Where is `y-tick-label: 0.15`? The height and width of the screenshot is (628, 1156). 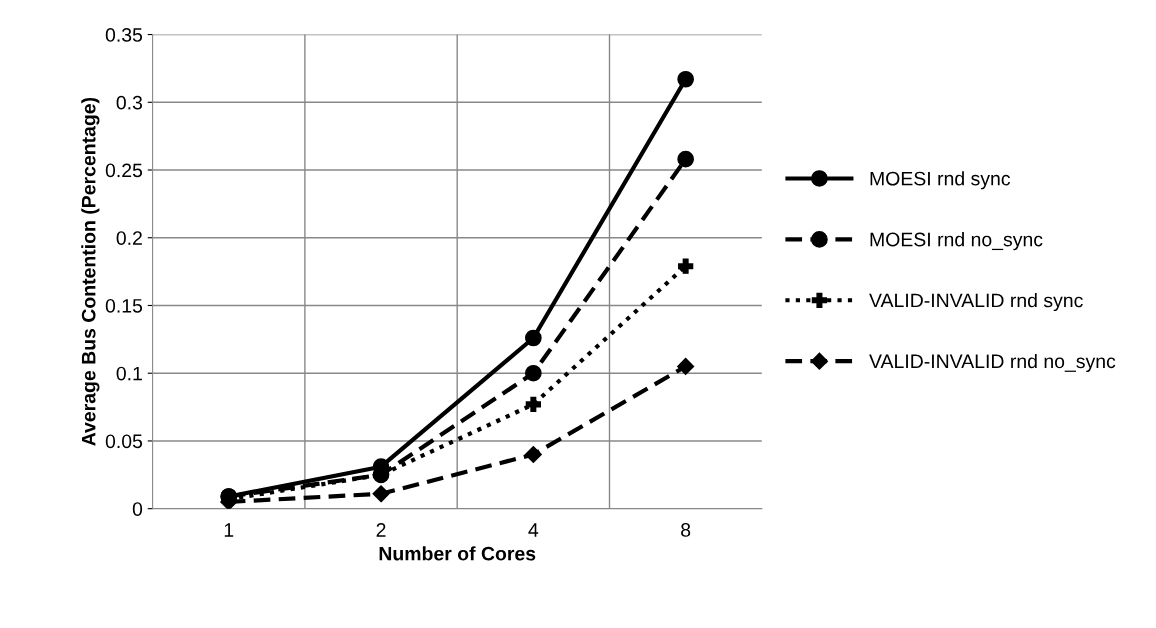
y-tick-label: 0.15 is located at coordinates (124, 305).